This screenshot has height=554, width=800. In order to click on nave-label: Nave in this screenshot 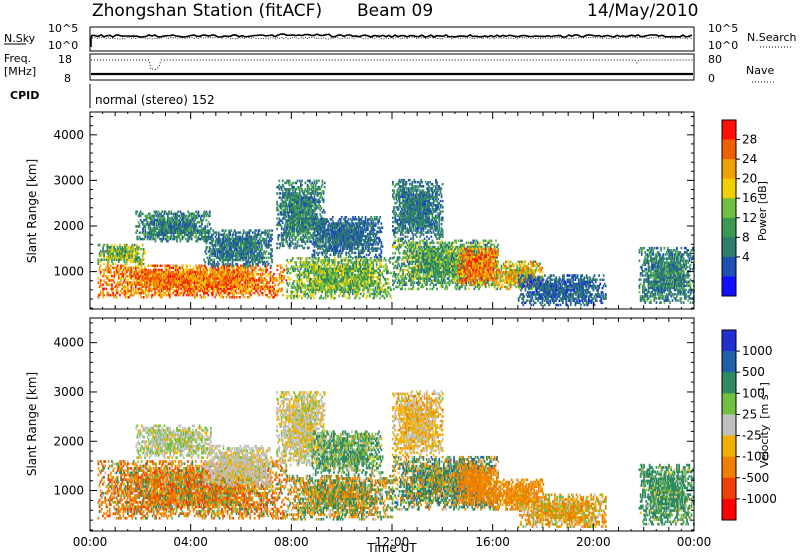, I will do `click(760, 70)`.